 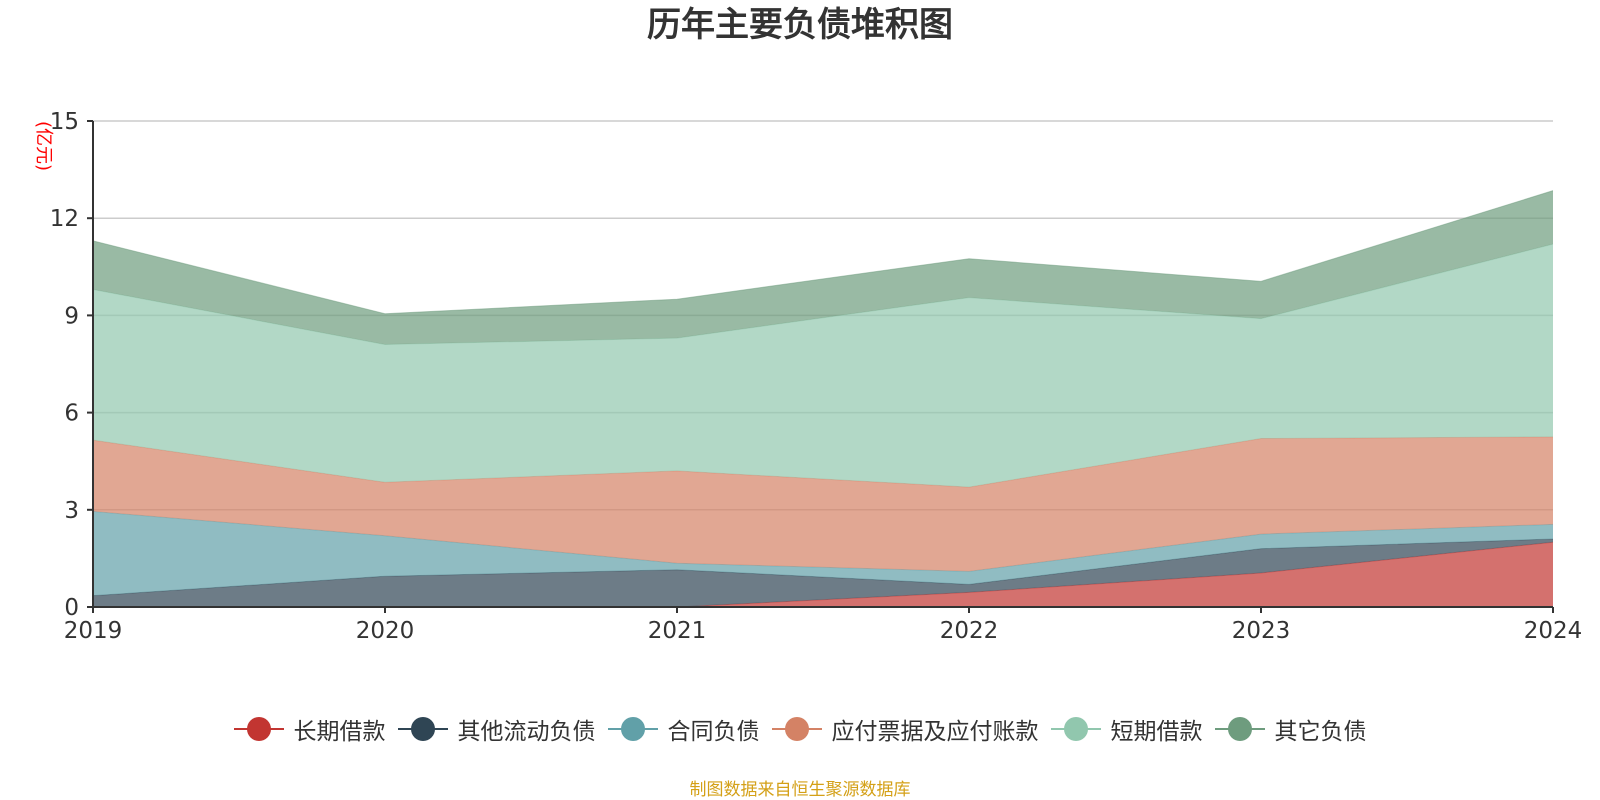 I want to click on legend-label: 合同负债, so click(x=713, y=732).